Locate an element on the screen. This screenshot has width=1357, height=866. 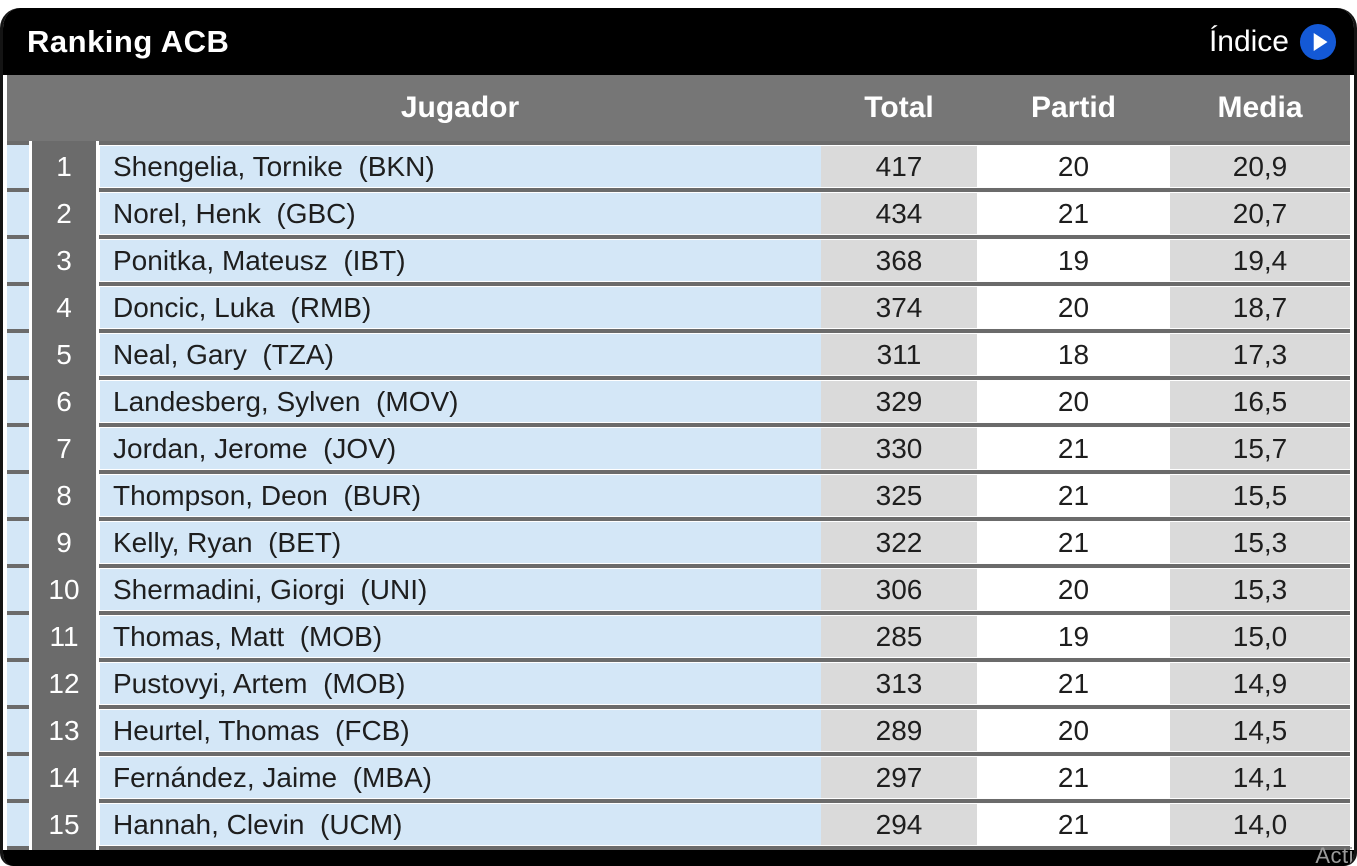
total-cell: 322 is located at coordinates (899, 542).